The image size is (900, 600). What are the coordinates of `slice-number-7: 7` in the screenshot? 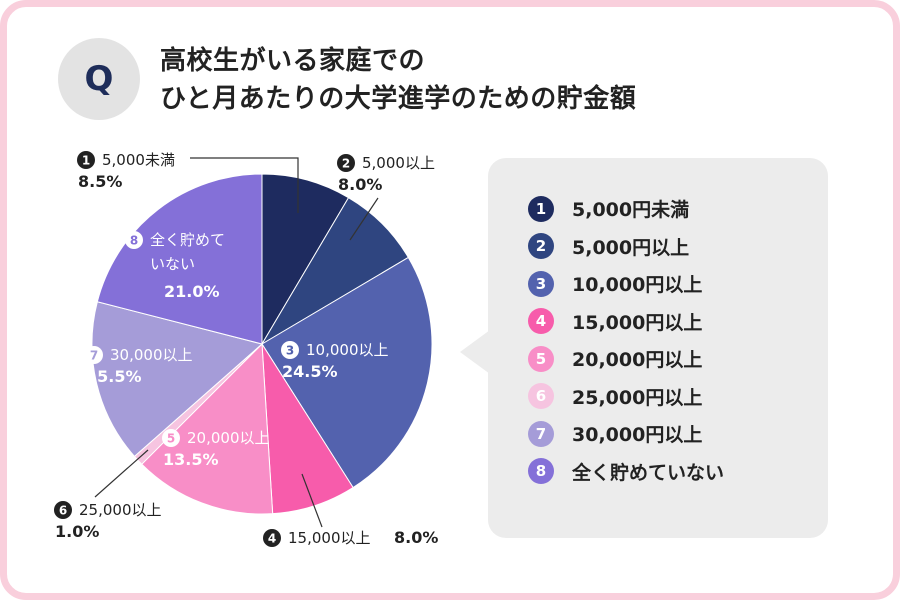 It's located at (94, 356).